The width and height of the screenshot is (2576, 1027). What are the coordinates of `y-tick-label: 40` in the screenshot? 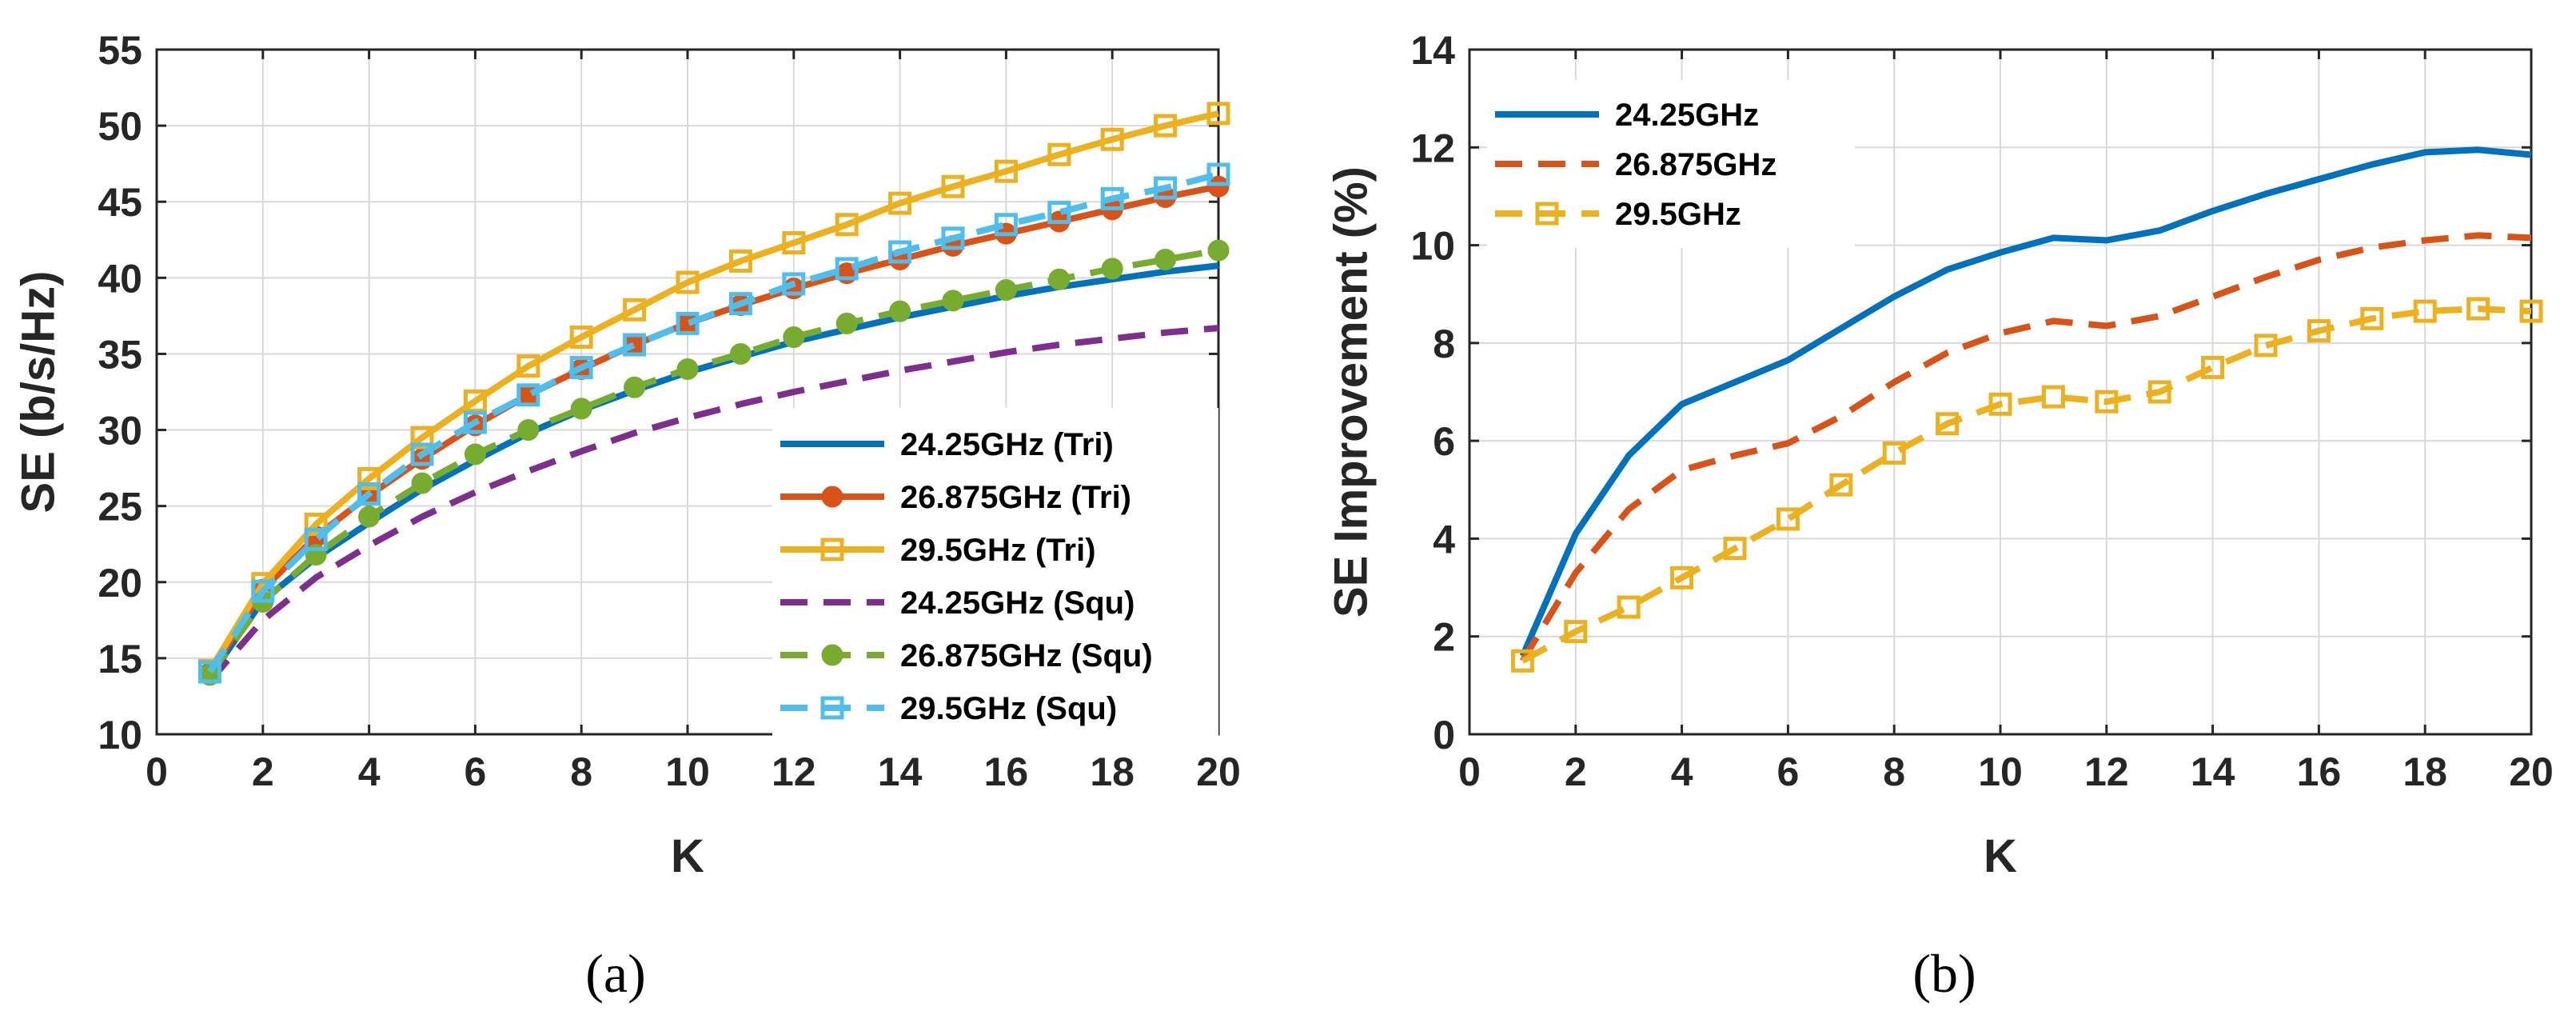 It's located at (120, 278).